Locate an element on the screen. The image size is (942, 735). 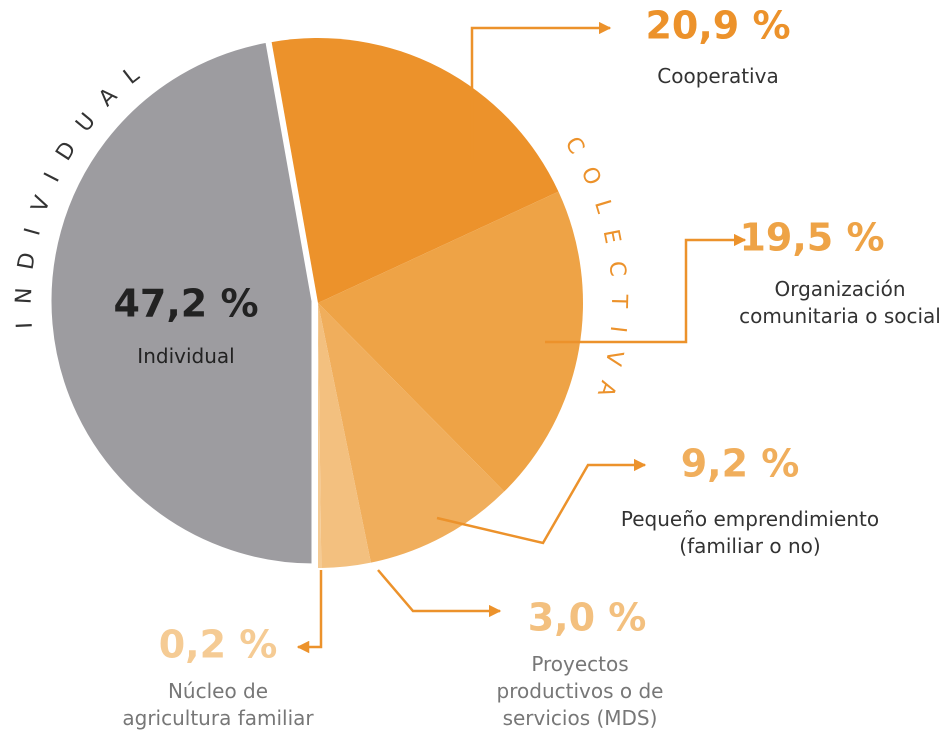
category-label-line: Organización is located at coordinates (839, 289).